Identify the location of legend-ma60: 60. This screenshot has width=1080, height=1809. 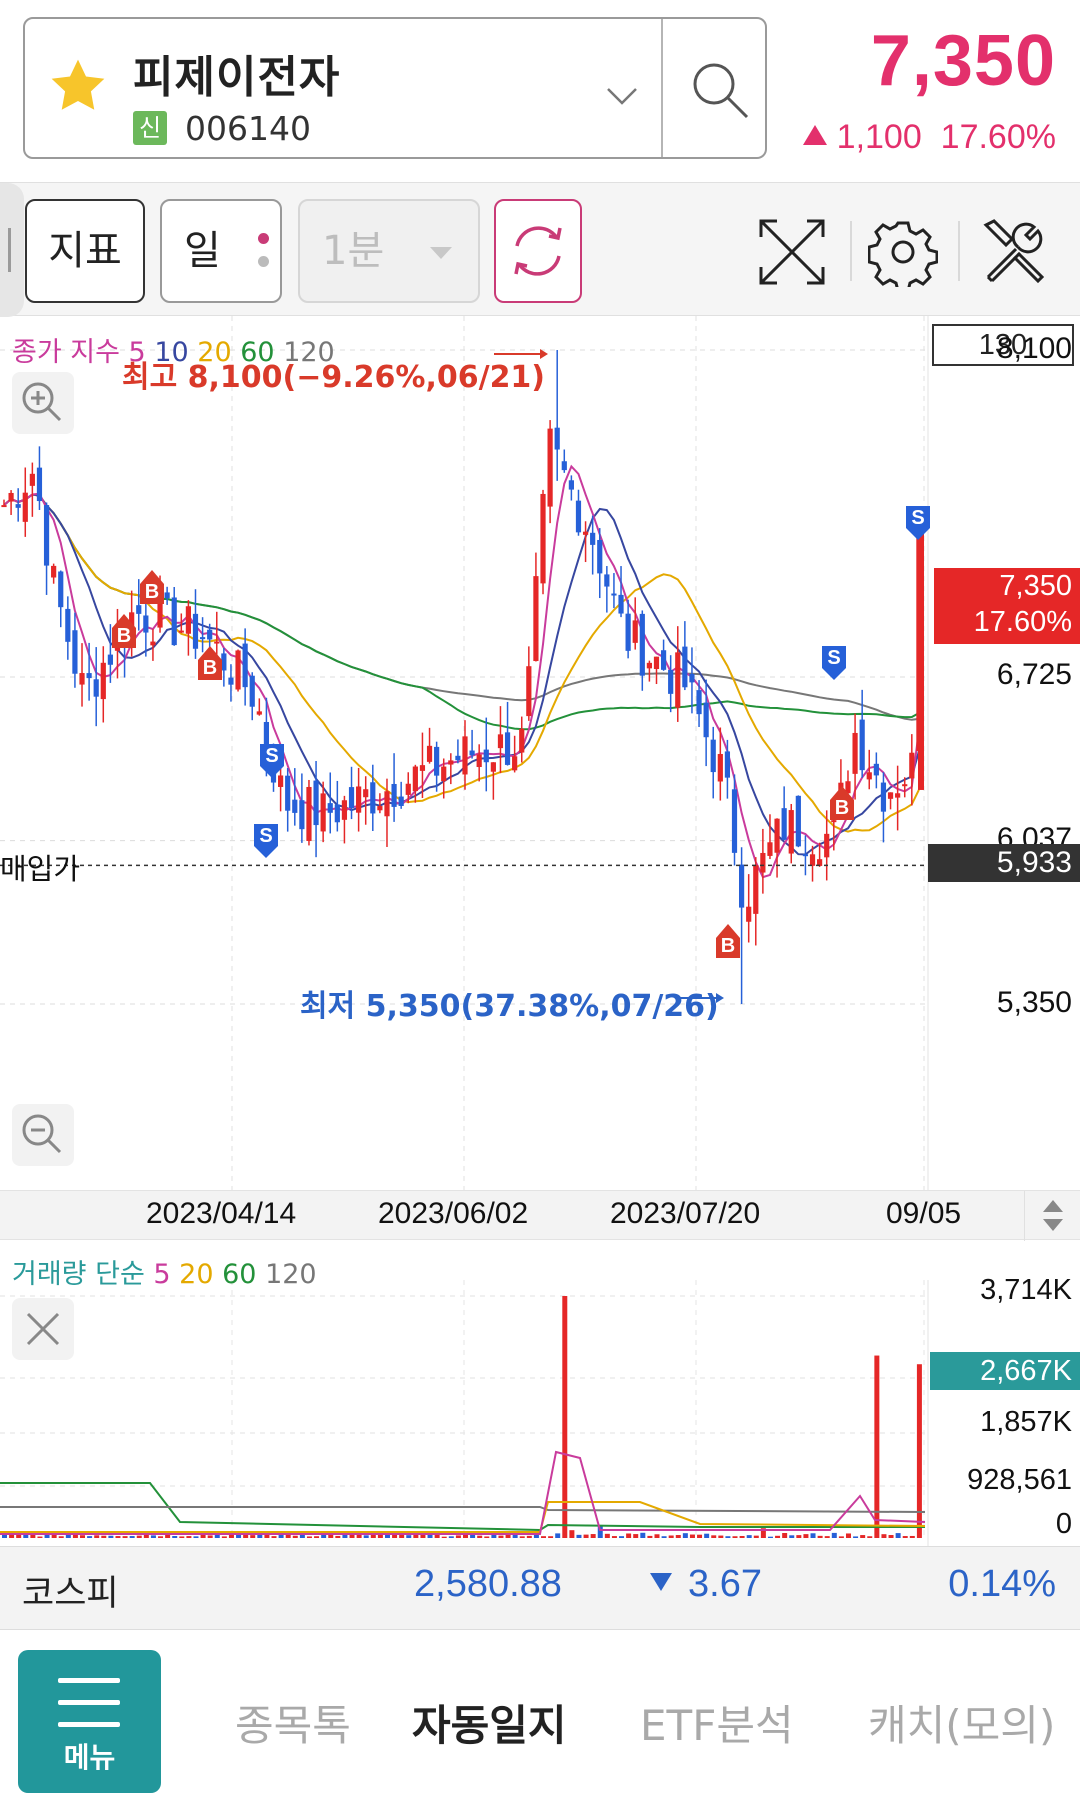
(257, 352).